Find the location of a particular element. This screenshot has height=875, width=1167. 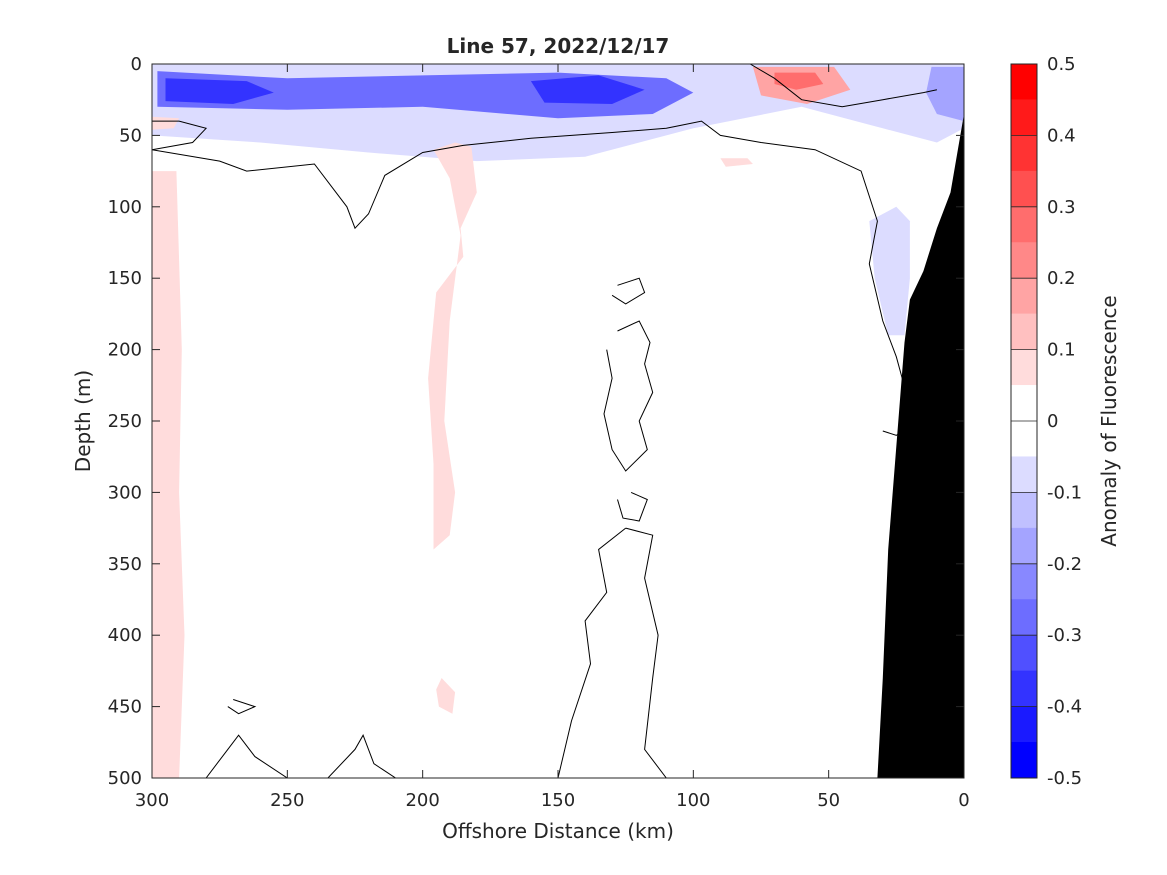

chart-title: Line 57, 2022/12/17 is located at coordinates (558, 46).